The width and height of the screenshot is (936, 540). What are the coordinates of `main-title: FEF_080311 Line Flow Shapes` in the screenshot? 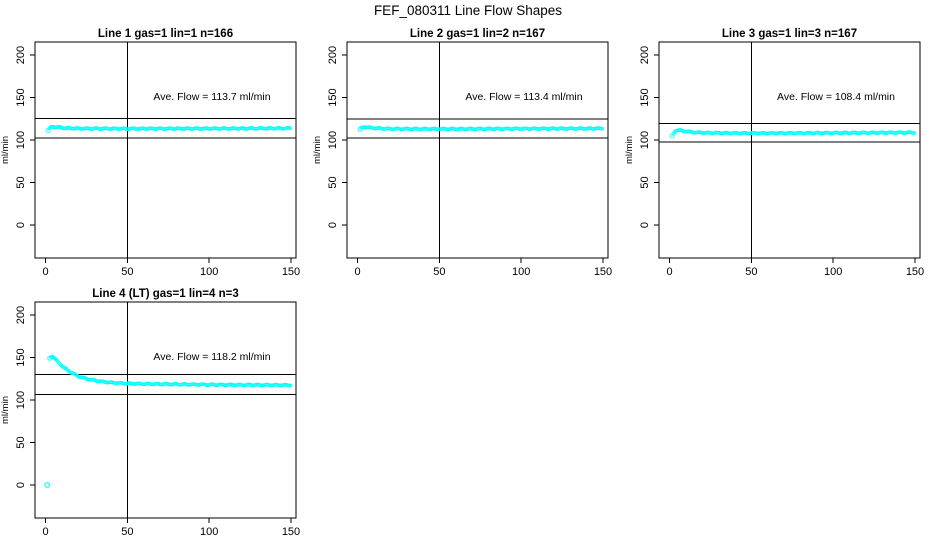 It's located at (468, 10).